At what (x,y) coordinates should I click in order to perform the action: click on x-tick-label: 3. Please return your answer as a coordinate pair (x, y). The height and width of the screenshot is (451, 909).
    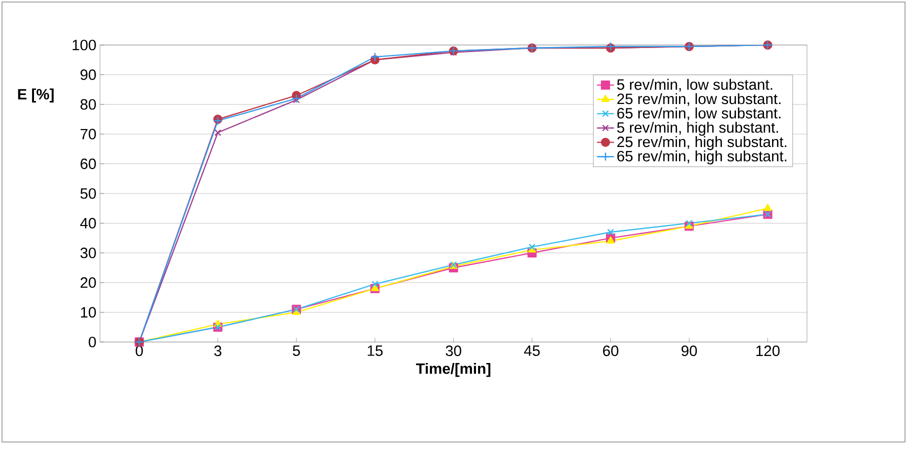
    Looking at the image, I should click on (218, 351).